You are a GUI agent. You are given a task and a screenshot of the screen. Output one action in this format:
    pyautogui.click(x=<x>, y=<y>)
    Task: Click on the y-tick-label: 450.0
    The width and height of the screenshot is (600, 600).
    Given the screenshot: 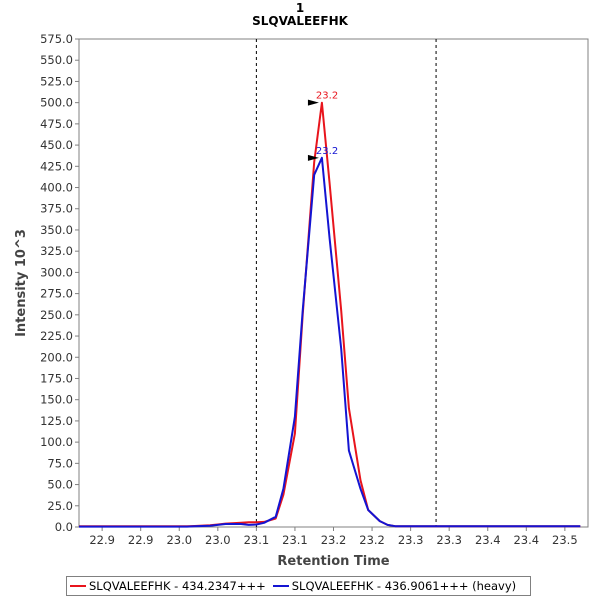 What is the action you would take?
    pyautogui.click(x=56, y=145)
    